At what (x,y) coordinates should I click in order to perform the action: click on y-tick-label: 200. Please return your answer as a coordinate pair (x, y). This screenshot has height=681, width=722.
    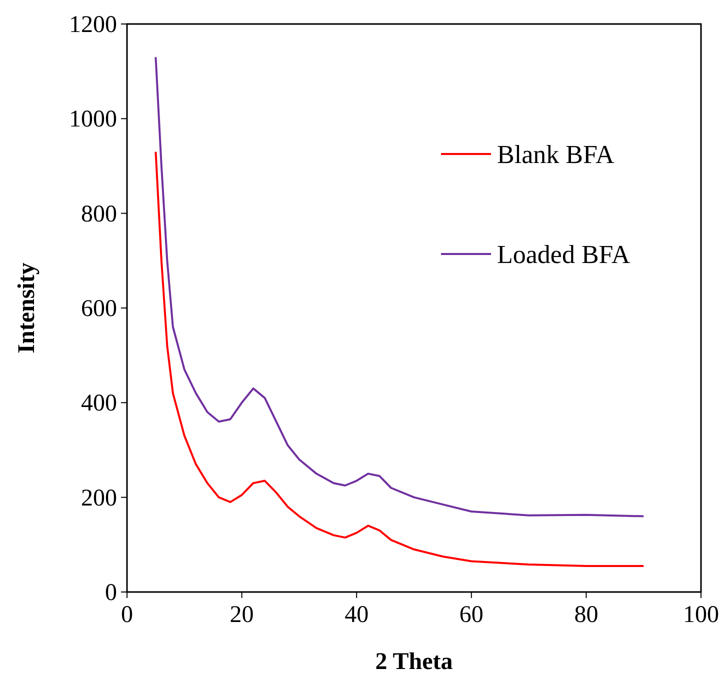
    Looking at the image, I should click on (99, 498).